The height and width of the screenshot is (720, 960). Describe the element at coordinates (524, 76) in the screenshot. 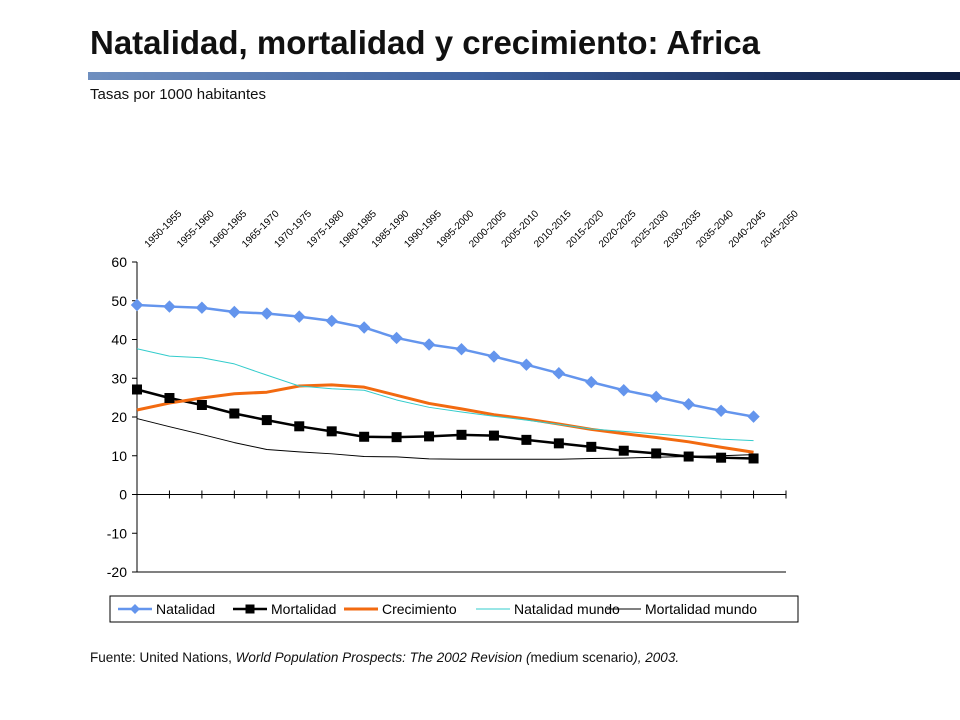

I see `title-underline-bar` at that location.